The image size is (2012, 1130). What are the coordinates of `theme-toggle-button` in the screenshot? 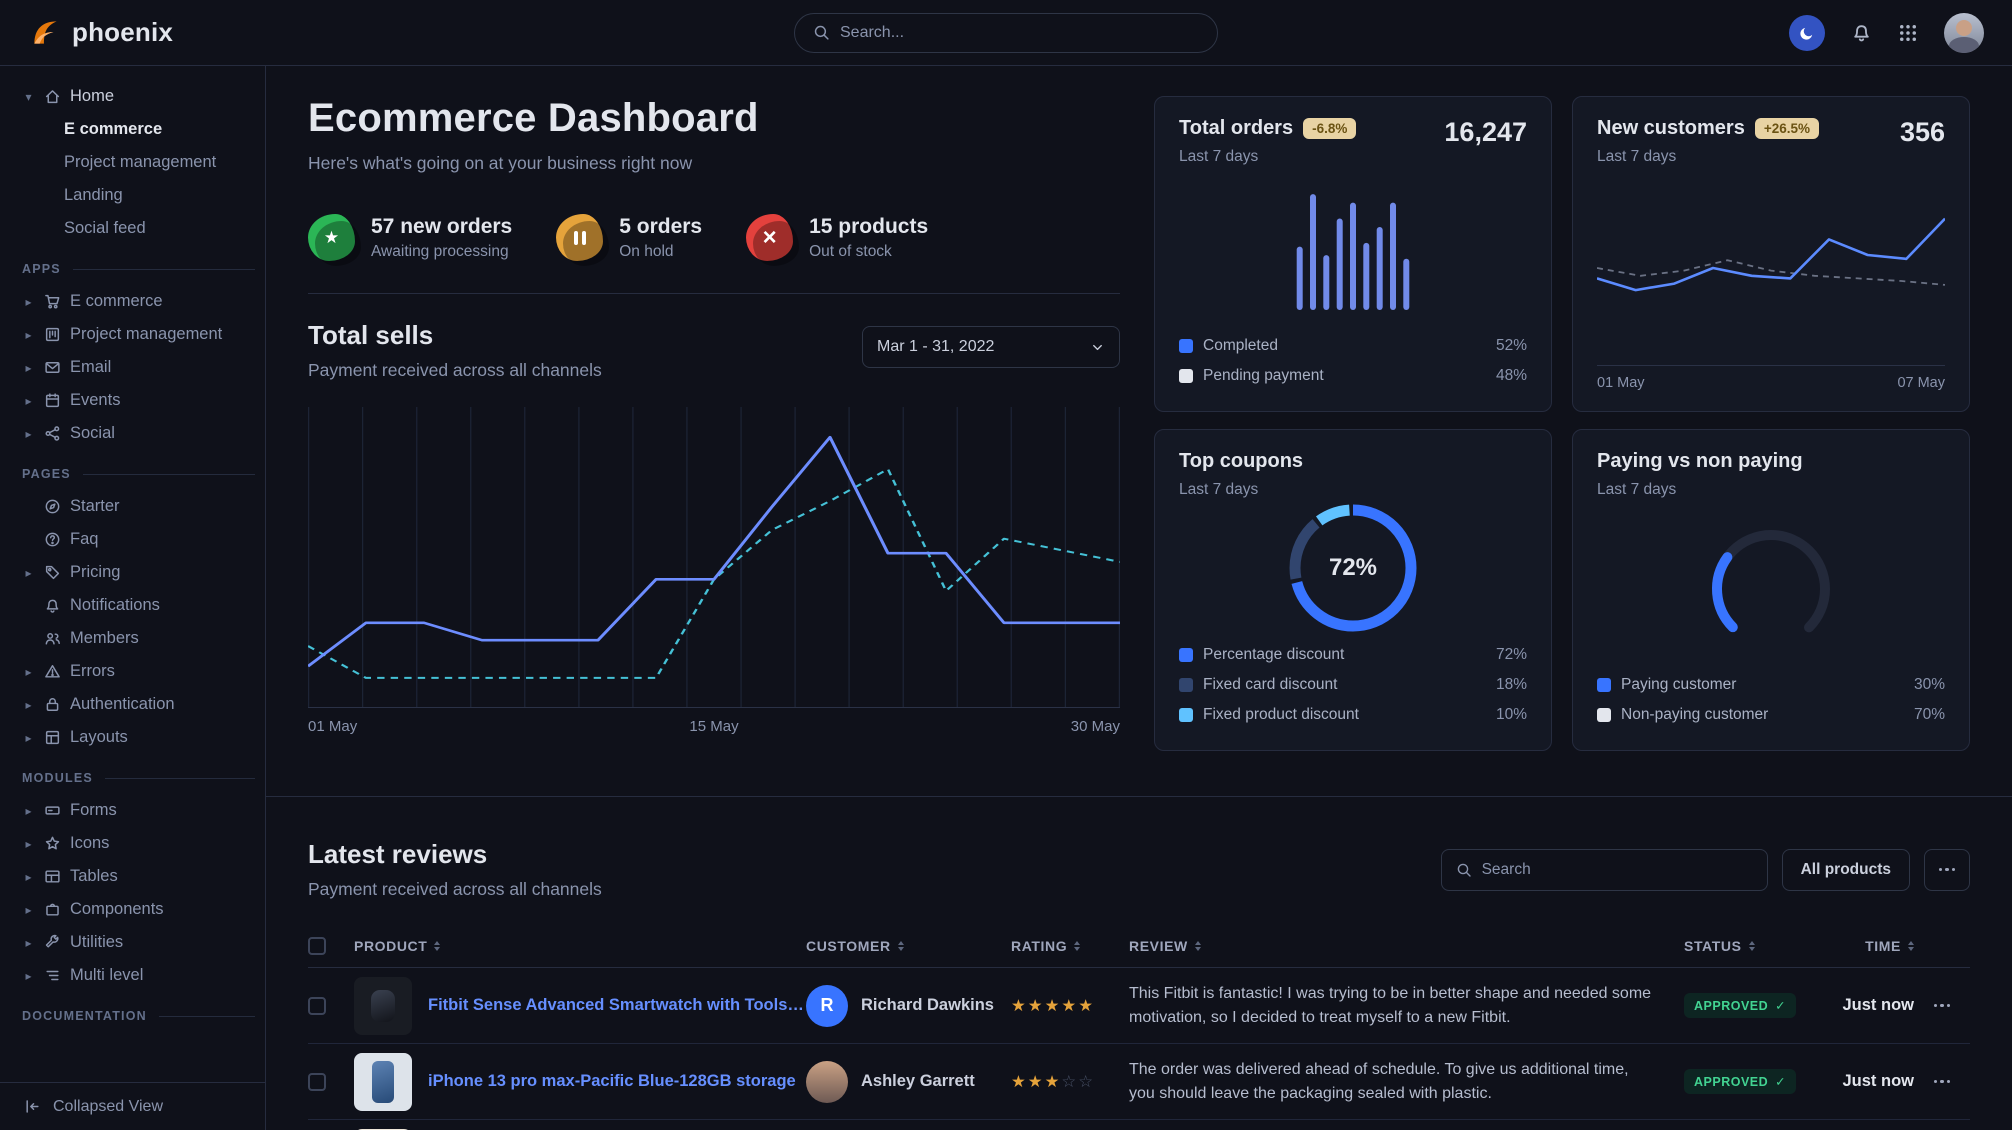 It's located at (1807, 32).